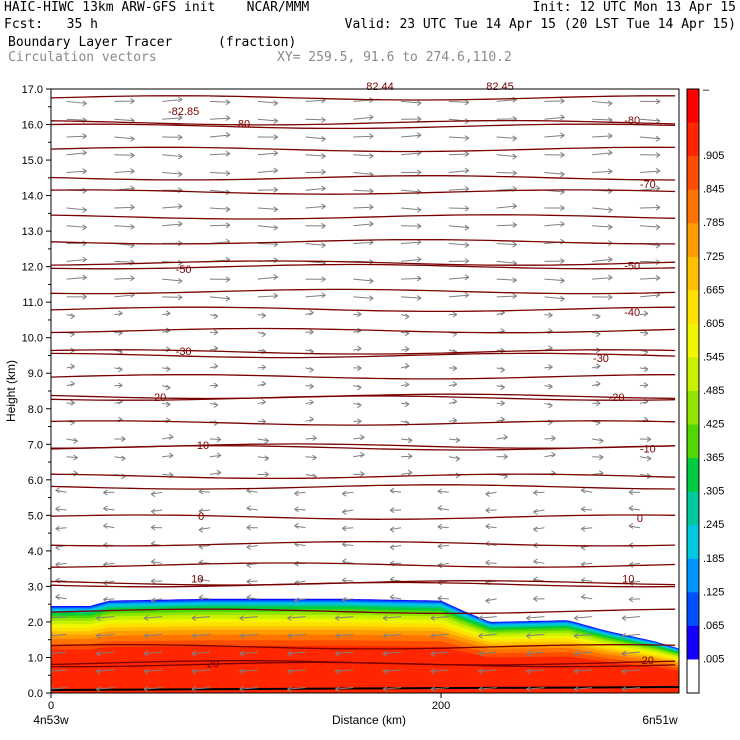  I want to click on contour-label: 10, so click(628, 579).